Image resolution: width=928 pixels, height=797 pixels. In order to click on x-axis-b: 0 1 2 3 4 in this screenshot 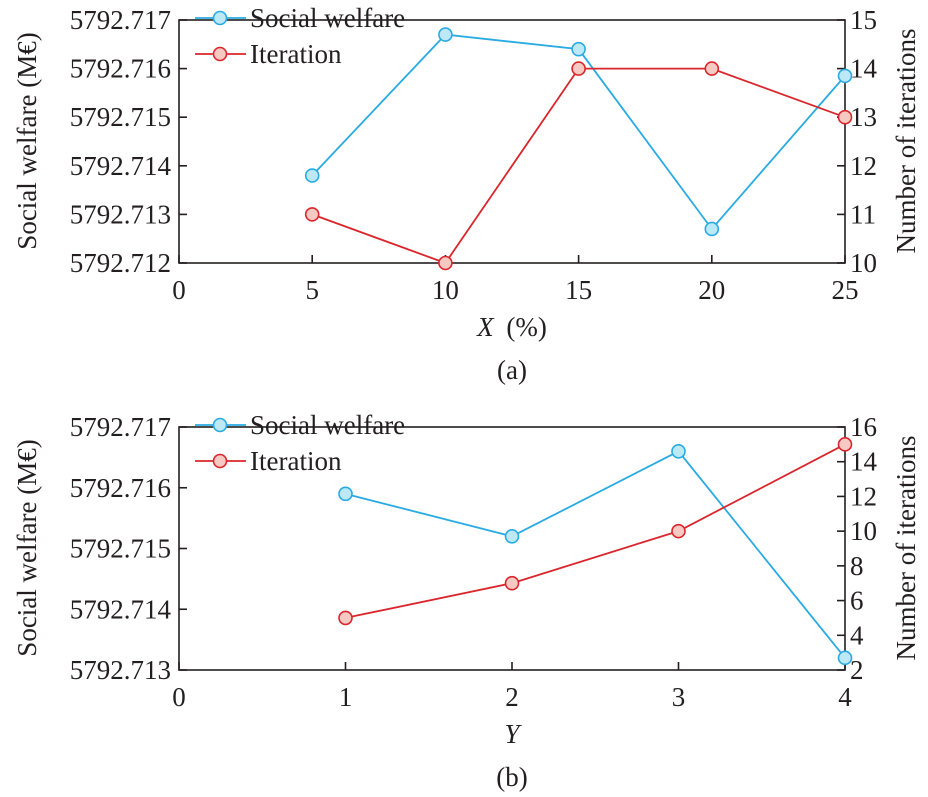, I will do `click(512, 687)`.